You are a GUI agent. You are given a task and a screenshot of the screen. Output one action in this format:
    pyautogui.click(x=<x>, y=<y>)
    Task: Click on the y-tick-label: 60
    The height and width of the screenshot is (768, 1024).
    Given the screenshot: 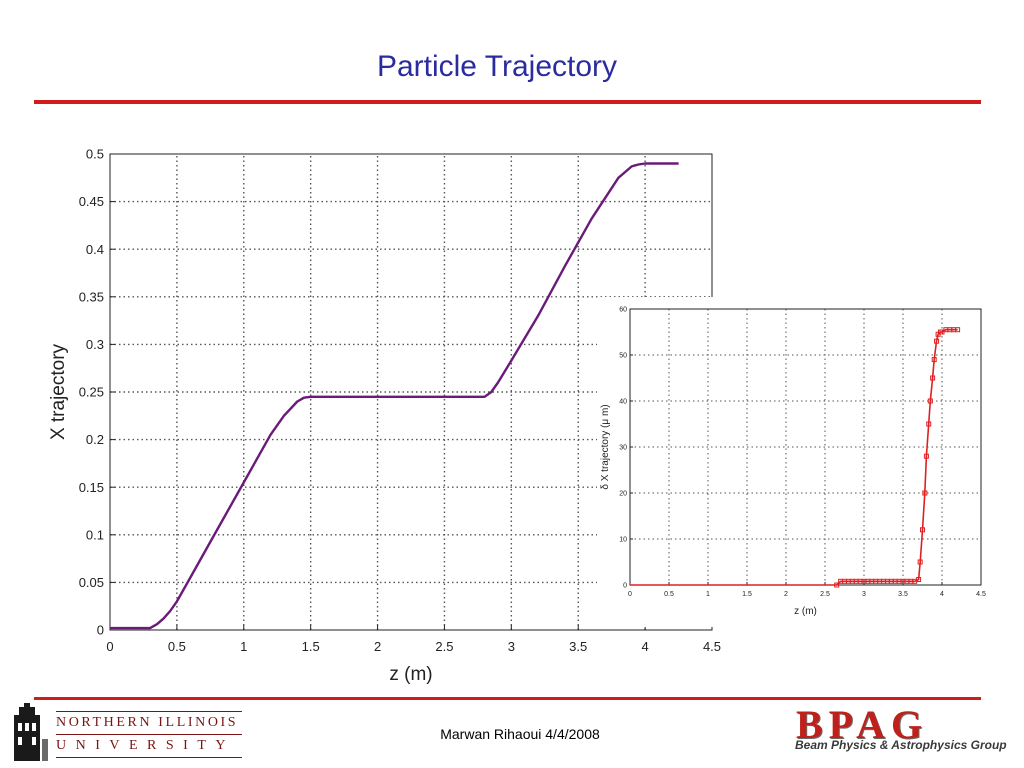 What is the action you would take?
    pyautogui.click(x=623, y=309)
    